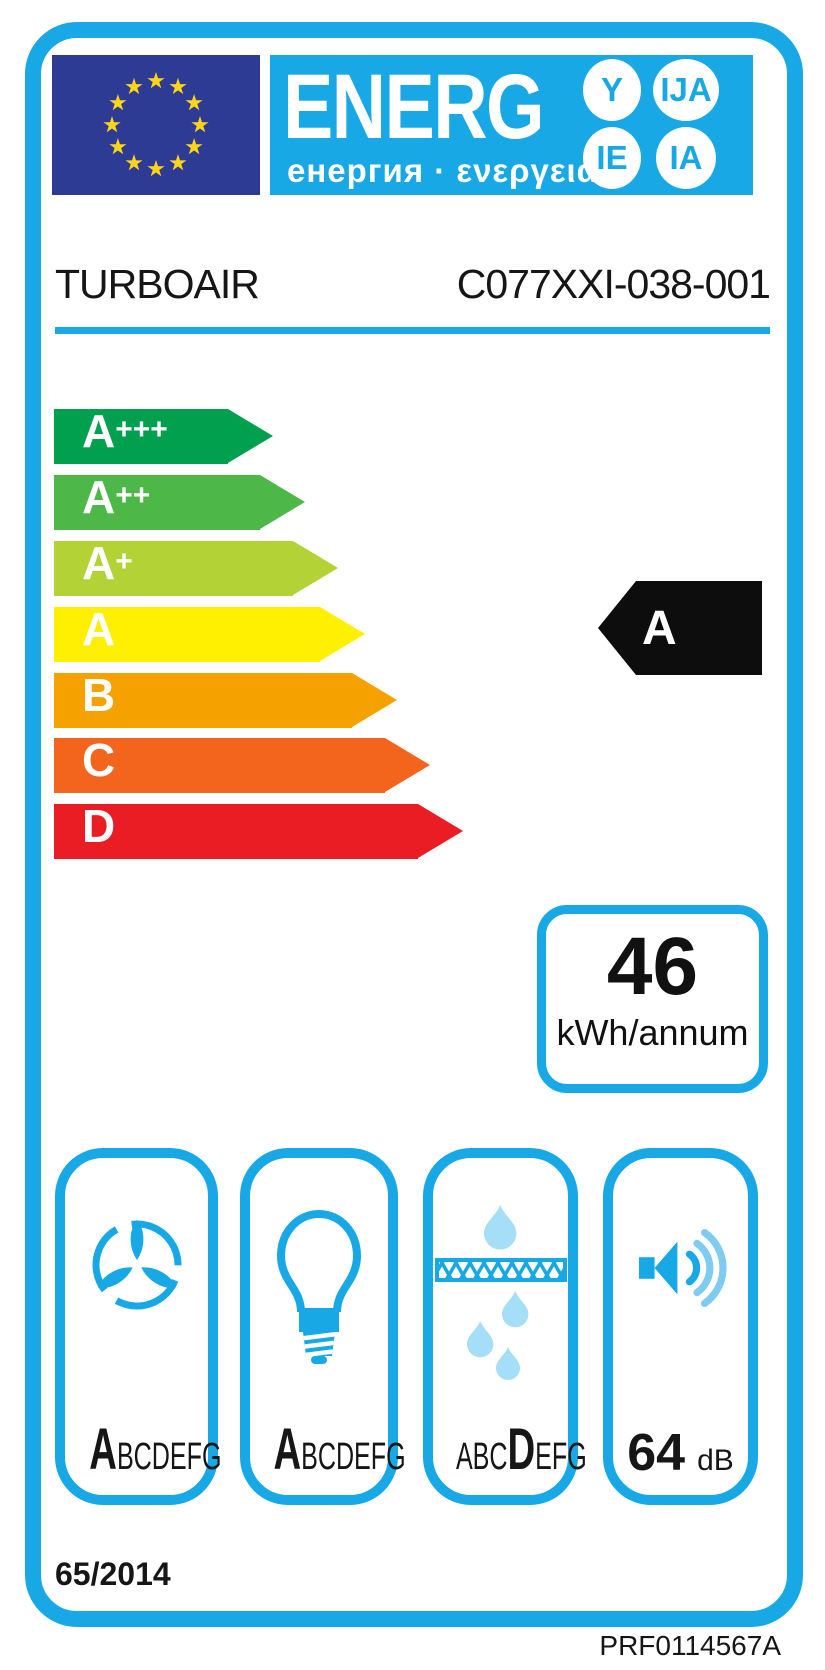  I want to click on rating-arrow-tip, so click(617, 628).